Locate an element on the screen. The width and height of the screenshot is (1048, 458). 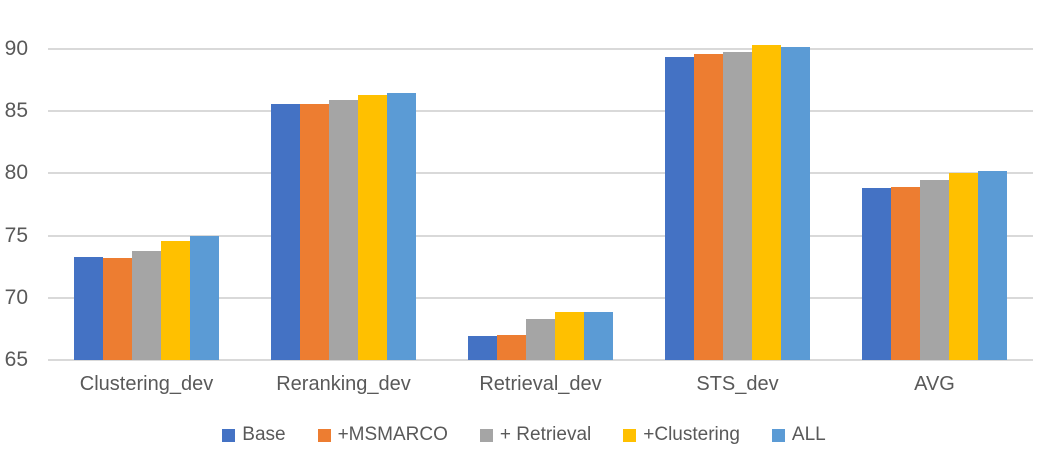
x-axis-label-clustering-dev: Clustering_dev is located at coordinates (146, 384).